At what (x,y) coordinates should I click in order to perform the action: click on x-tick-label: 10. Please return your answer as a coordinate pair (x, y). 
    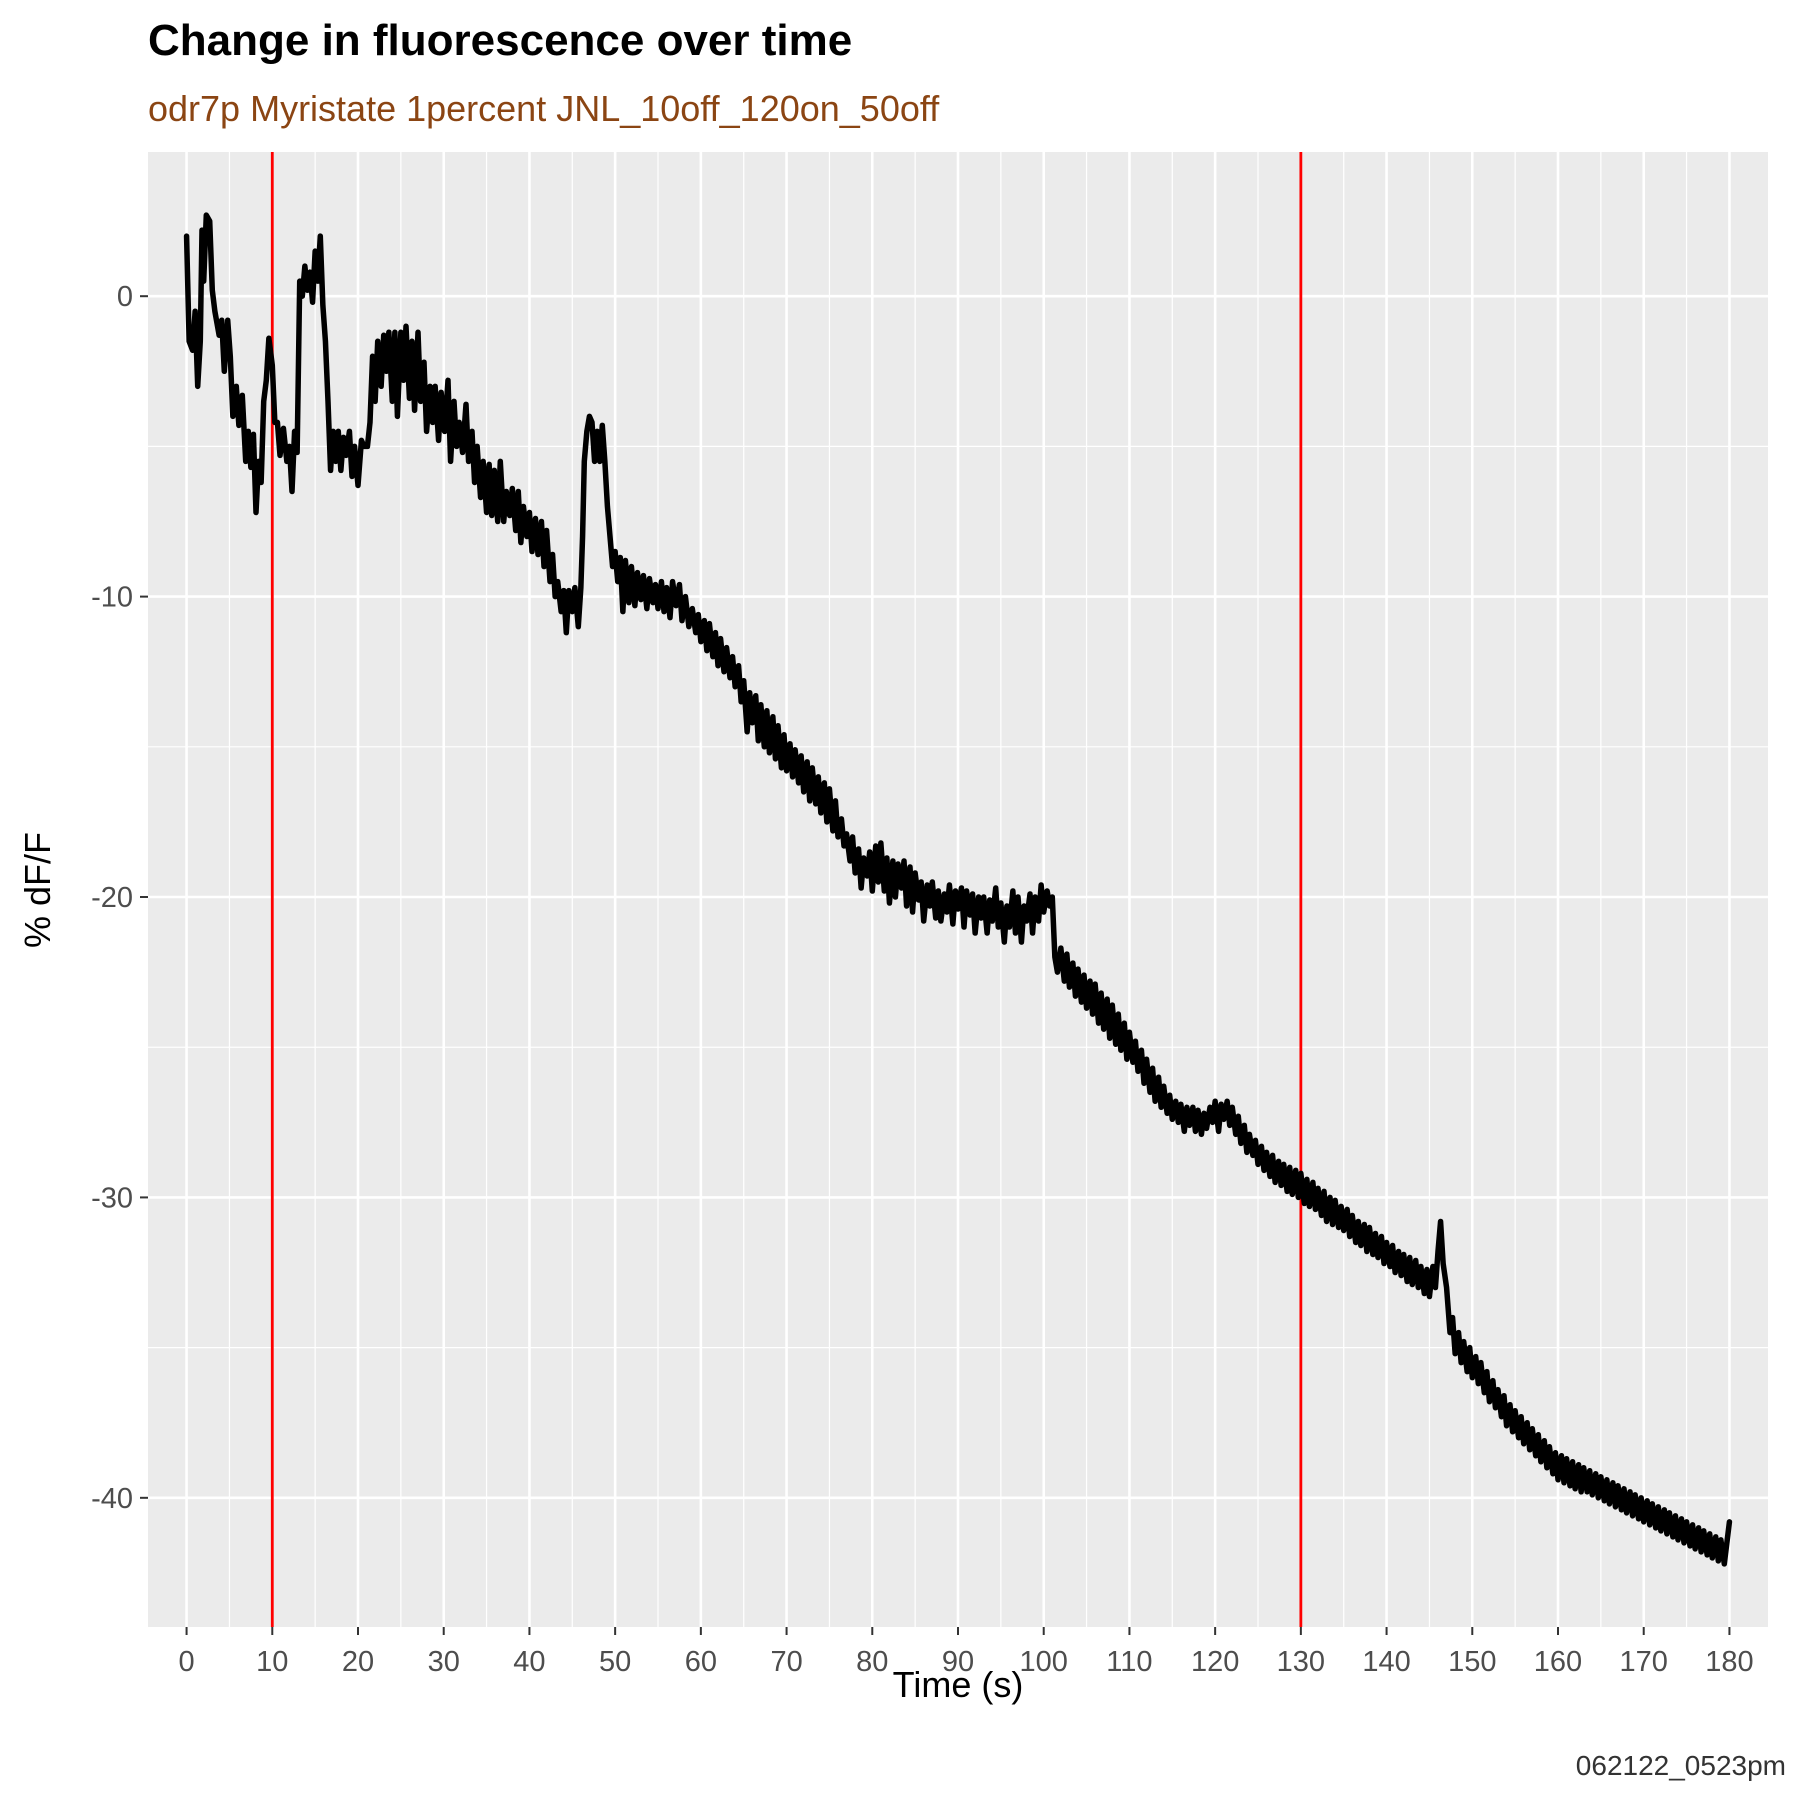
    Looking at the image, I should click on (272, 1662).